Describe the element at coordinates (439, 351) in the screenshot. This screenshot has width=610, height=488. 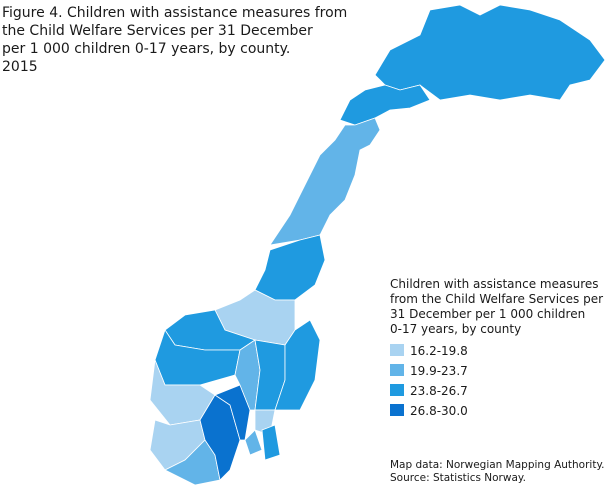
I see `legend-label: 16.2-19.8` at that location.